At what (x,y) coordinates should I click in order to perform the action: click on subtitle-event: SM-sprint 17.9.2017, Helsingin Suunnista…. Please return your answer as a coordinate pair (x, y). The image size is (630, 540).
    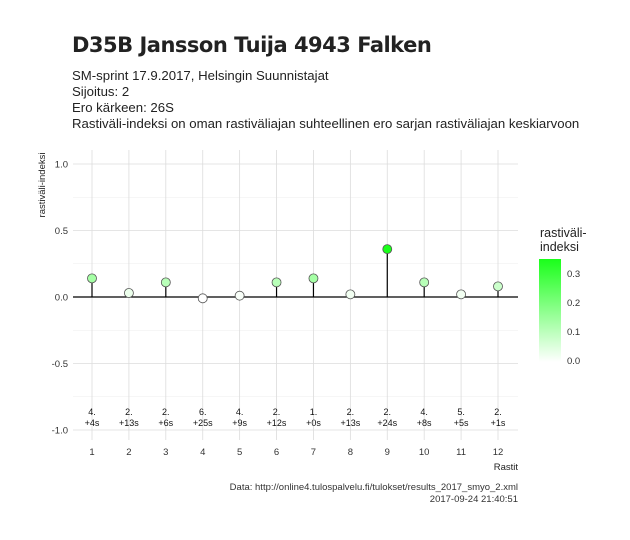
    Looking at the image, I should click on (200, 75).